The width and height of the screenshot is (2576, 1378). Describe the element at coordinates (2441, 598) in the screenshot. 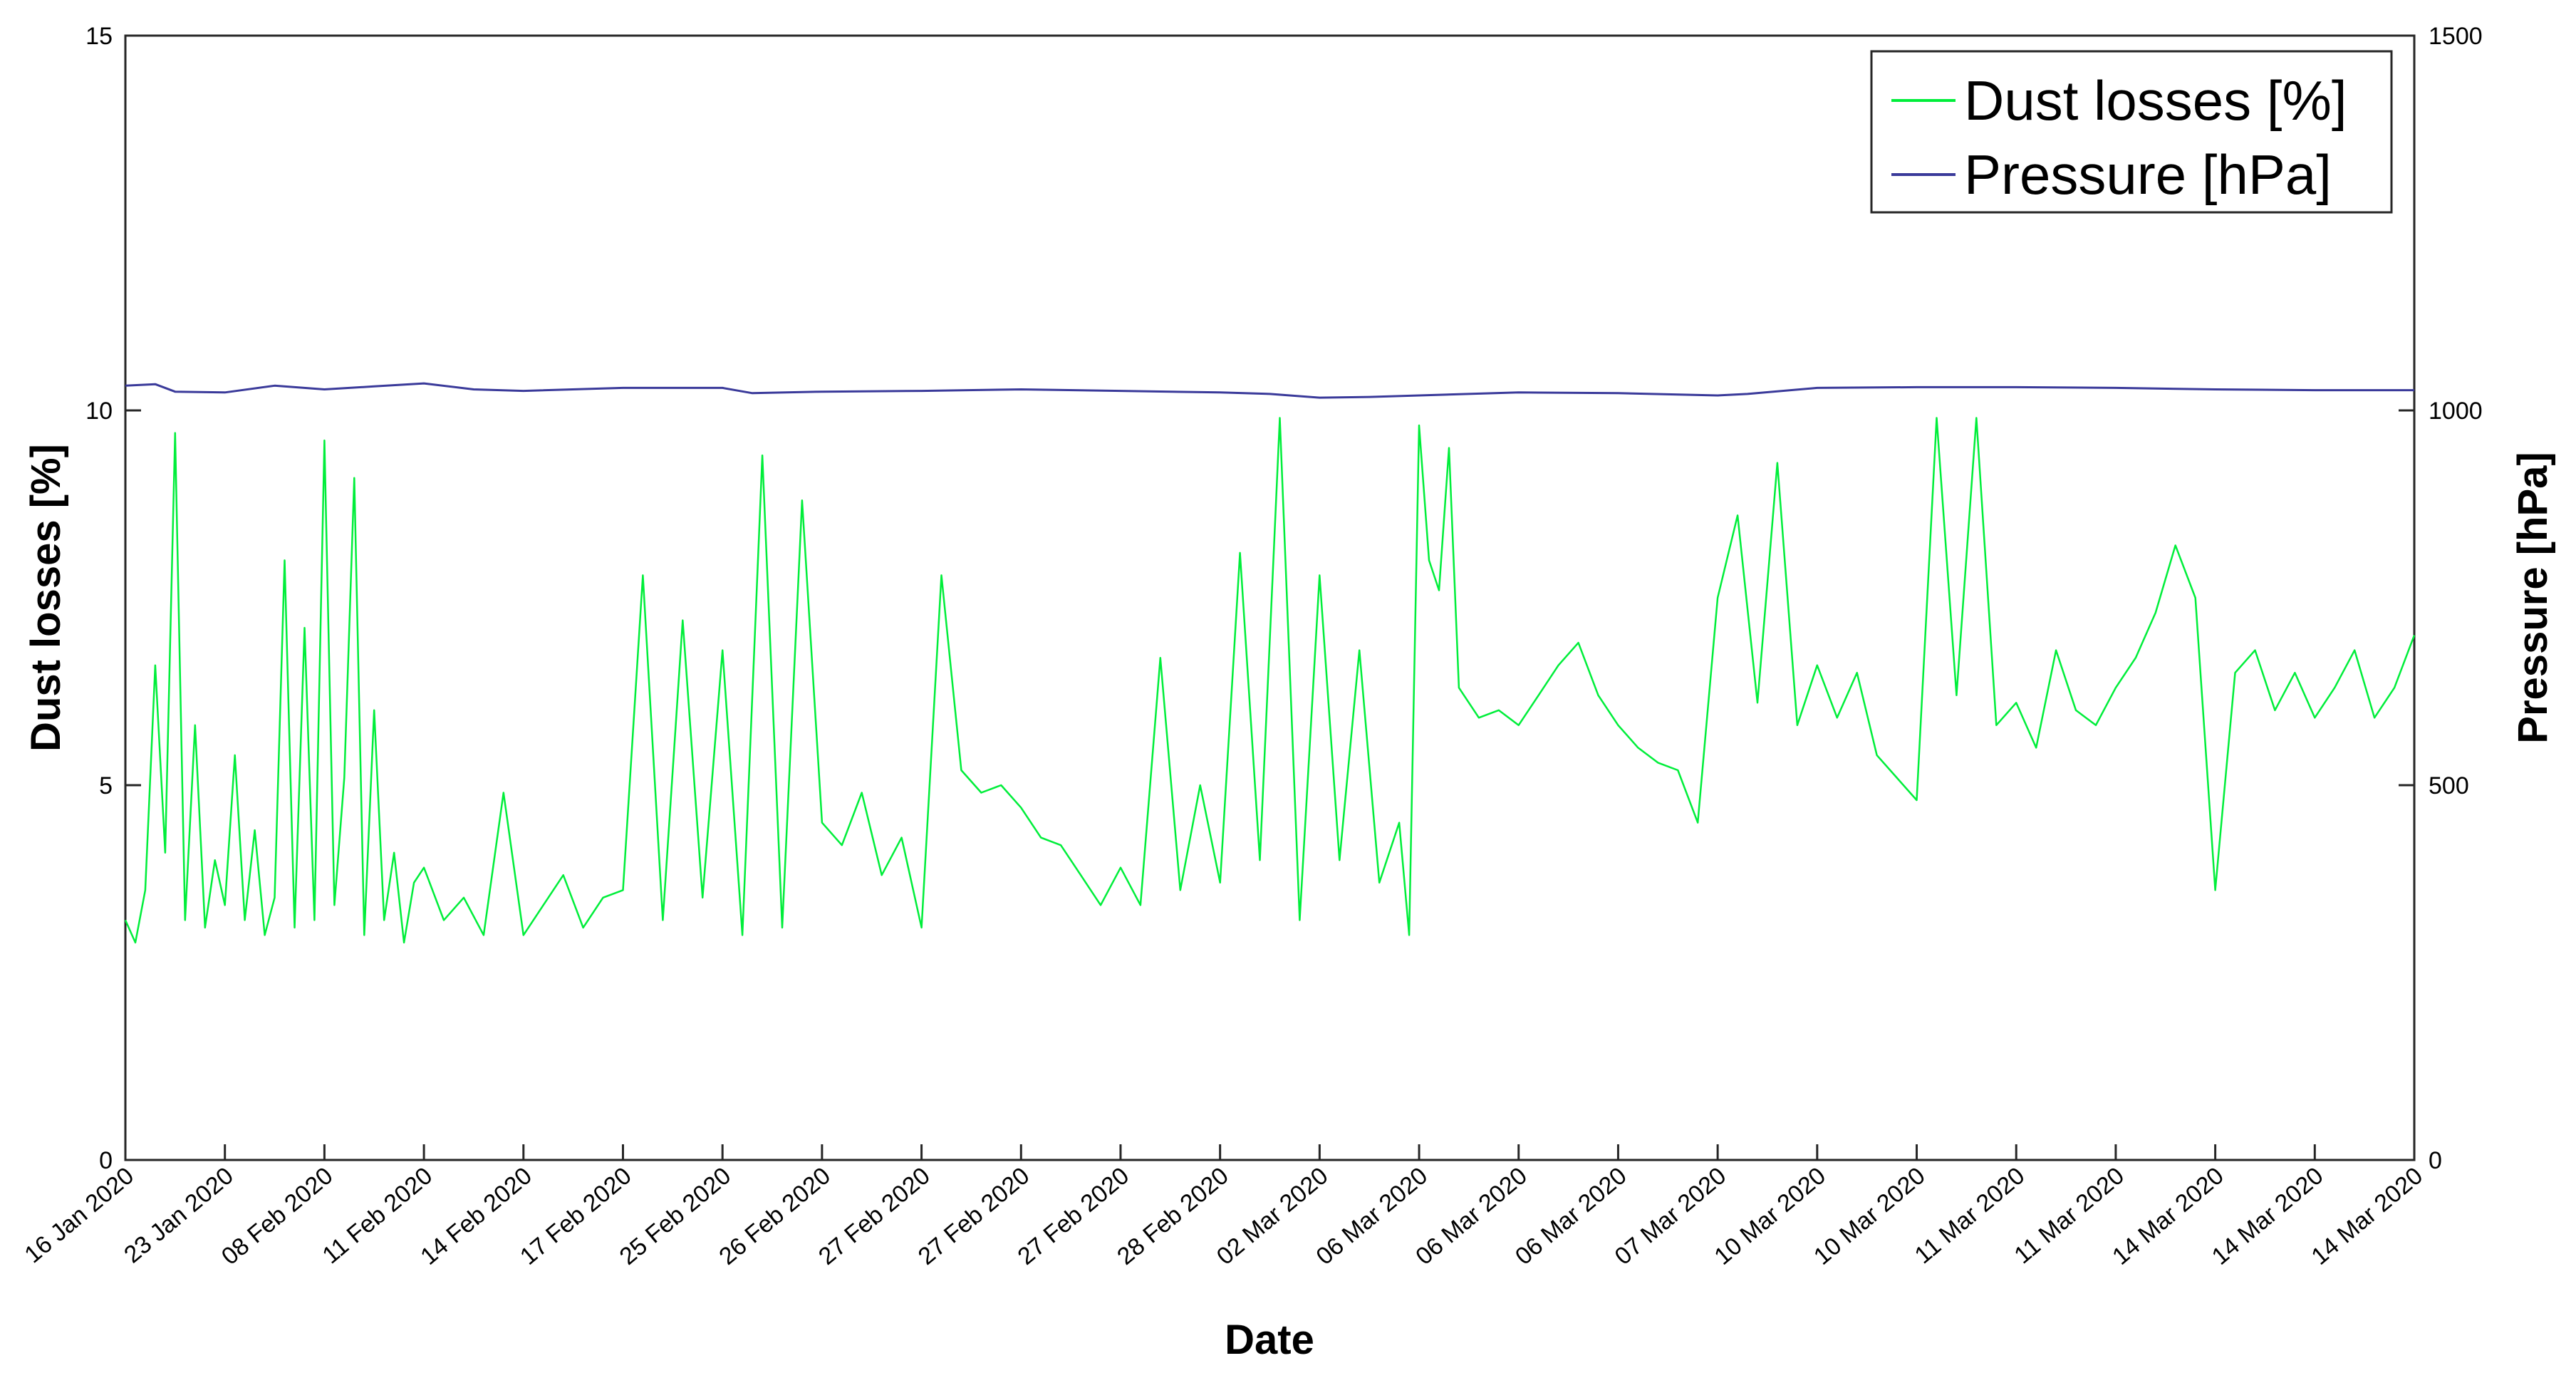

I see `right-y-axis: 0 500 1000 1500` at that location.